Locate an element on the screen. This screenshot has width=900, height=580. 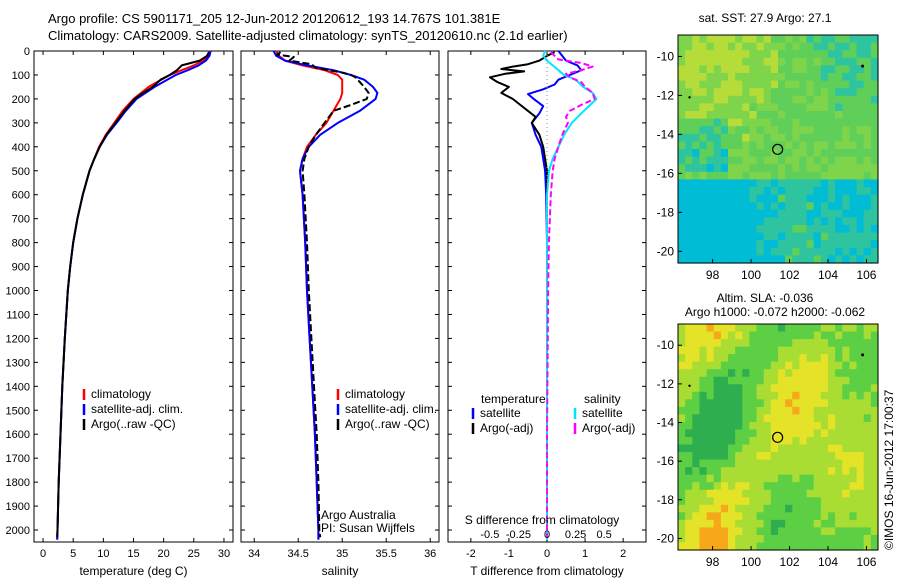
x-tick-label: 10 is located at coordinates (103, 554).